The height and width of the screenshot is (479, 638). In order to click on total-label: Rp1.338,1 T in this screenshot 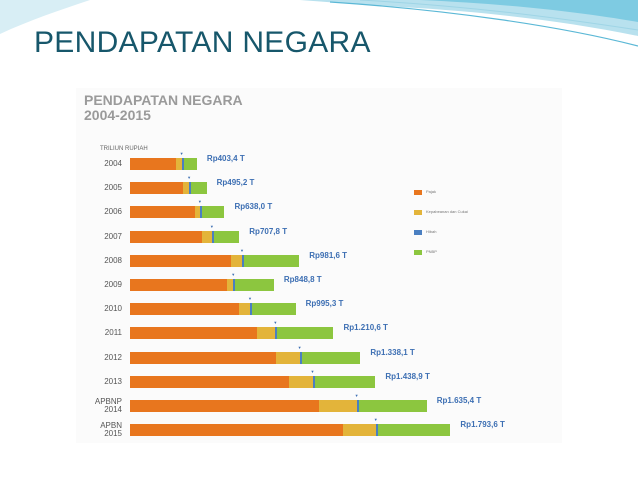, I will do `click(392, 352)`.